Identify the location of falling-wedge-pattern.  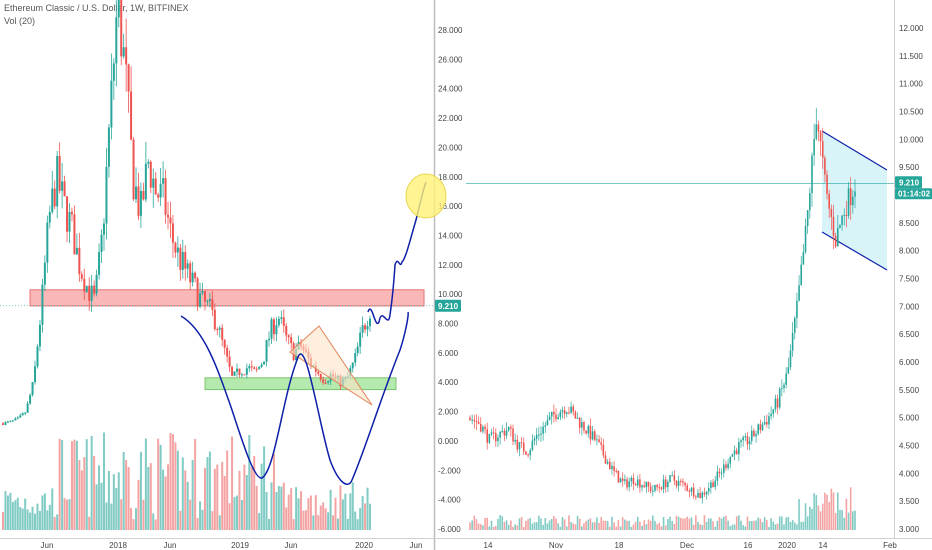
(331, 365).